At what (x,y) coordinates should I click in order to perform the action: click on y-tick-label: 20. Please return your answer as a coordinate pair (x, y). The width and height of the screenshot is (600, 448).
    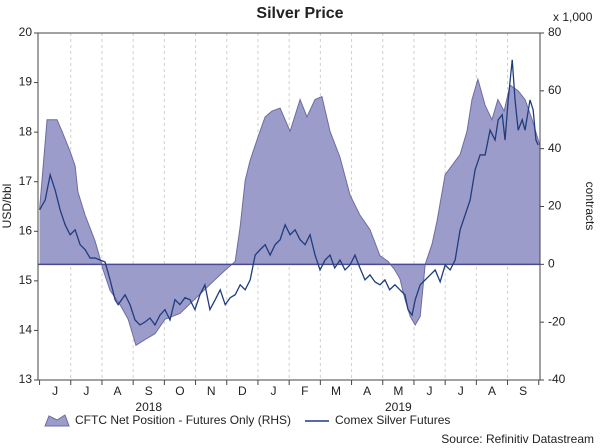
    Looking at the image, I should click on (26, 32).